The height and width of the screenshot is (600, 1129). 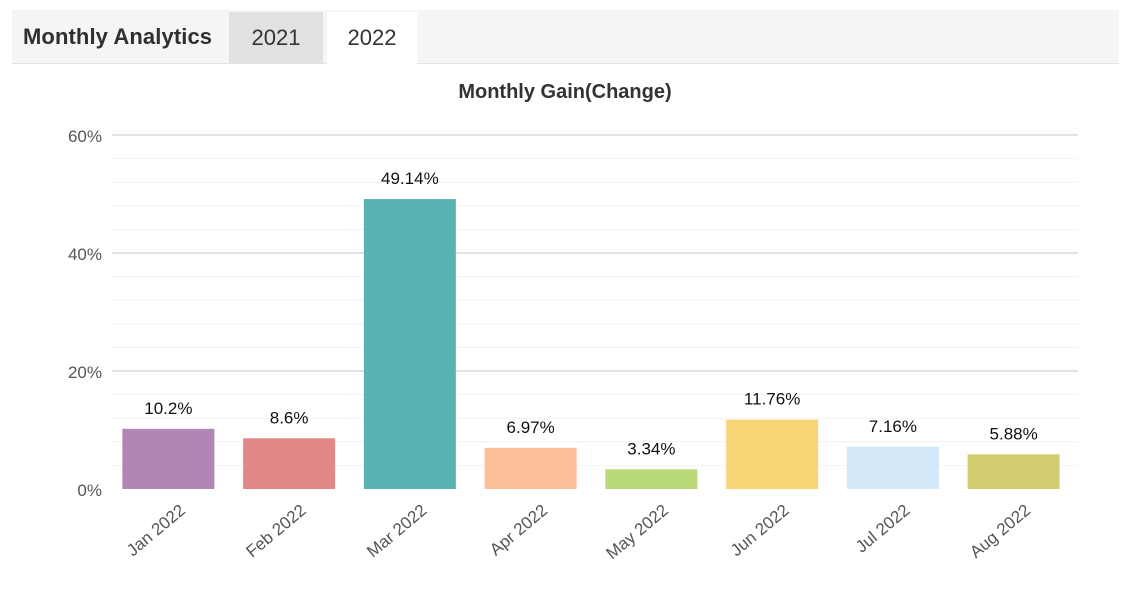 What do you see at coordinates (289, 463) in the screenshot?
I see `bar-feb-2022` at bounding box center [289, 463].